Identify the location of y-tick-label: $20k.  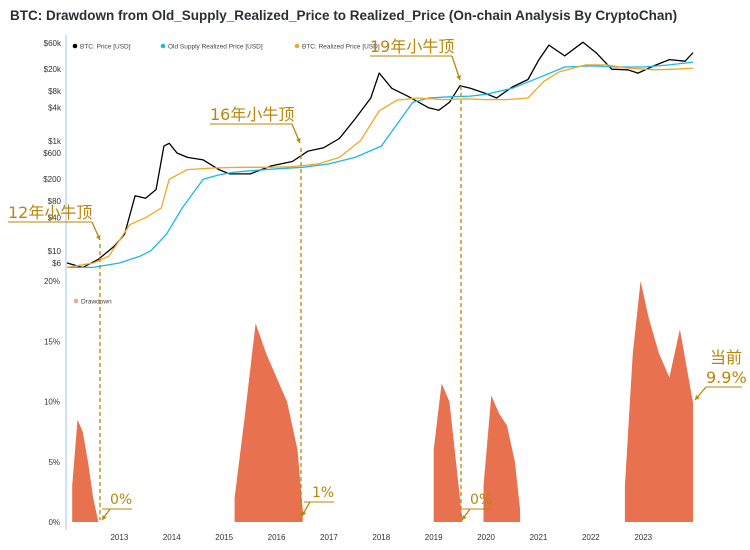
(53, 69).